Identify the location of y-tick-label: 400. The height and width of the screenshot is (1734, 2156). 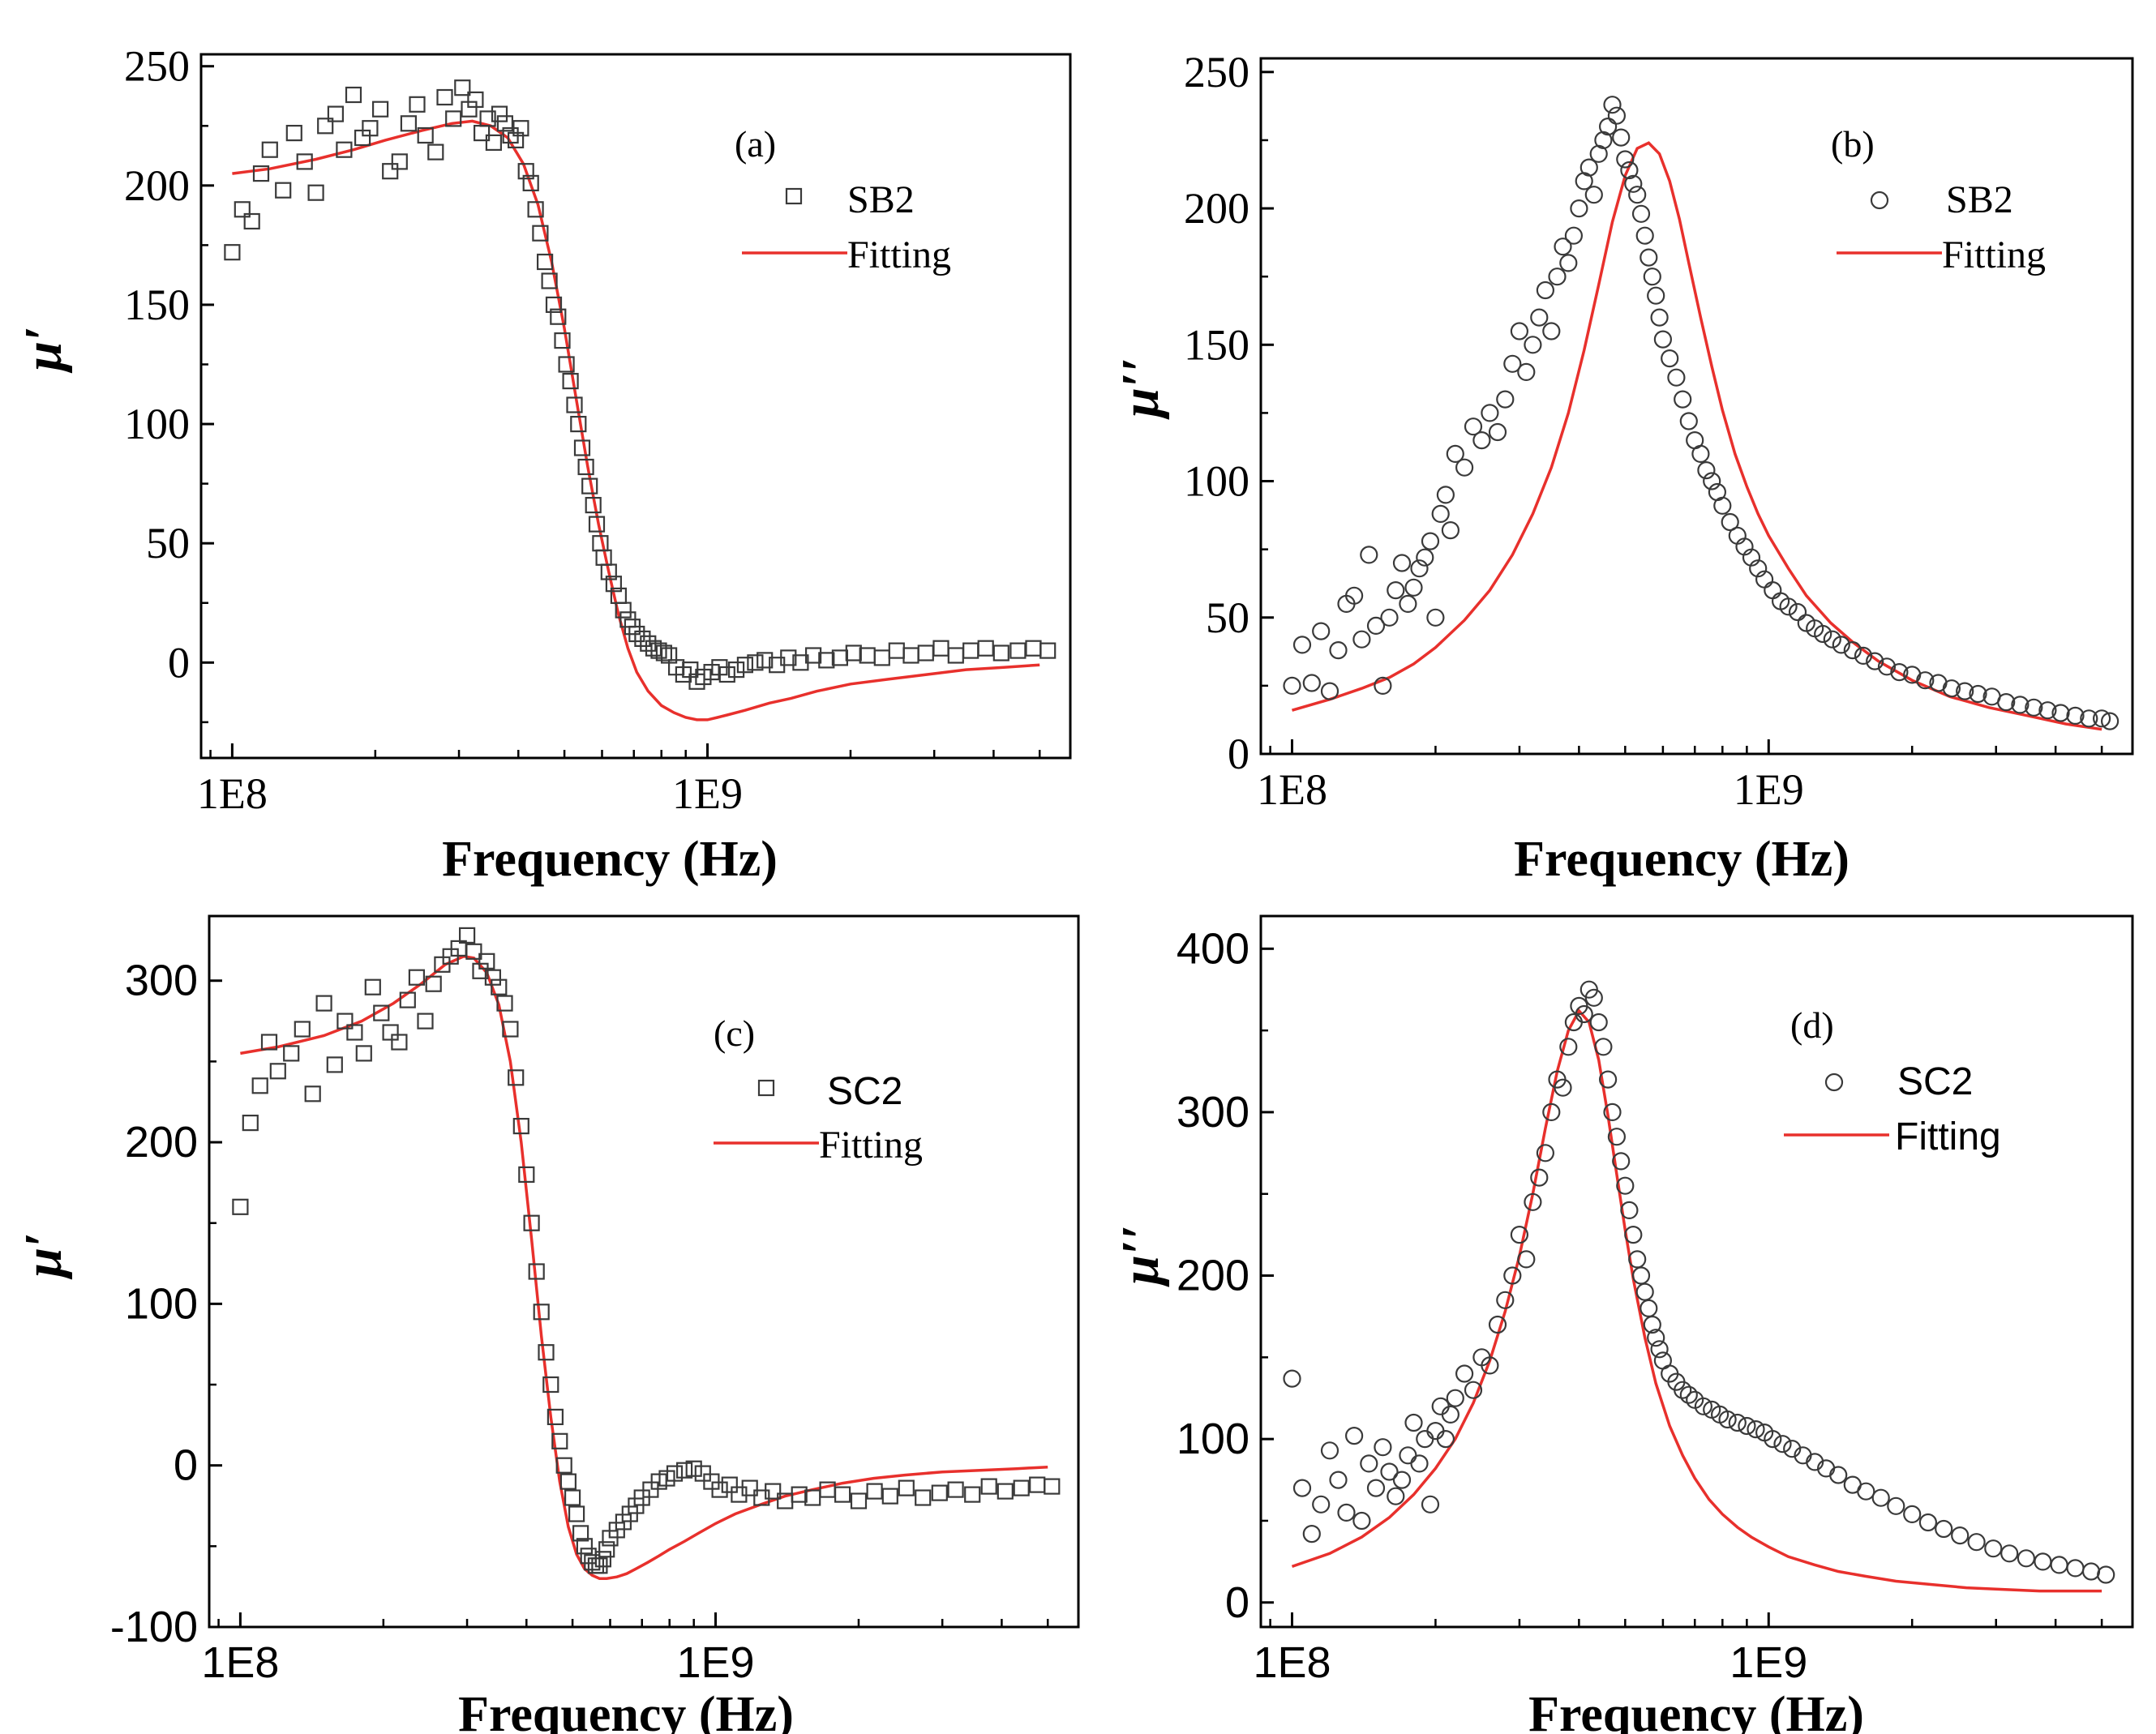
(1213, 948).